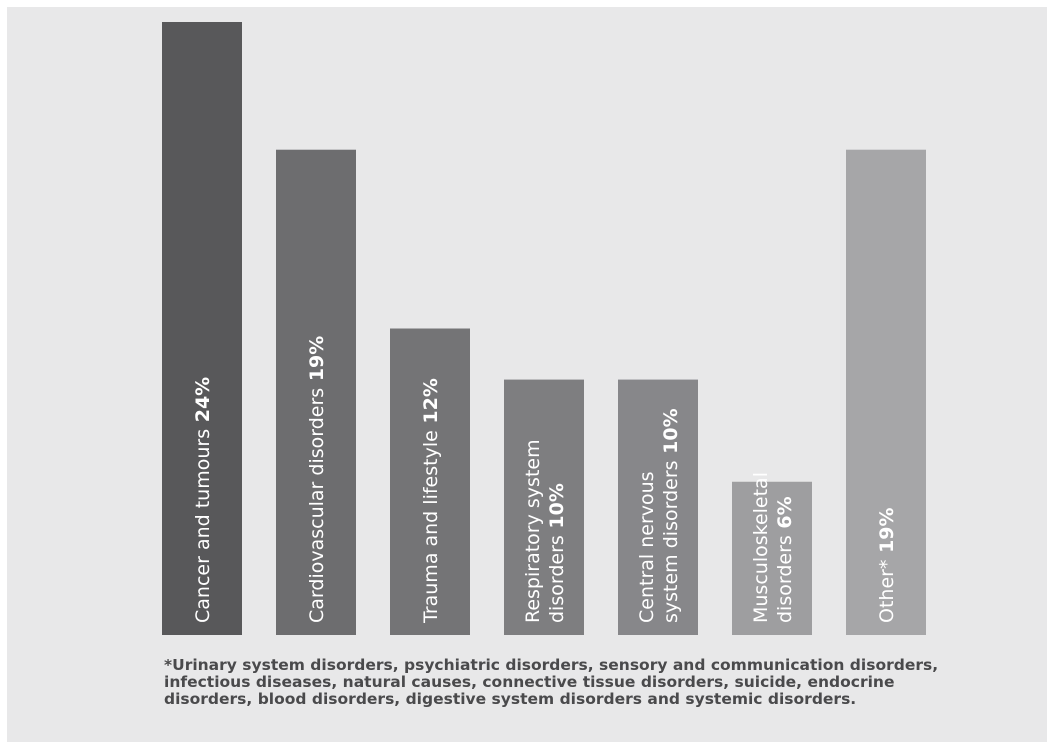 The width and height of the screenshot is (1051, 743). I want to click on bar-label: Central nervous, so click(647, 547).